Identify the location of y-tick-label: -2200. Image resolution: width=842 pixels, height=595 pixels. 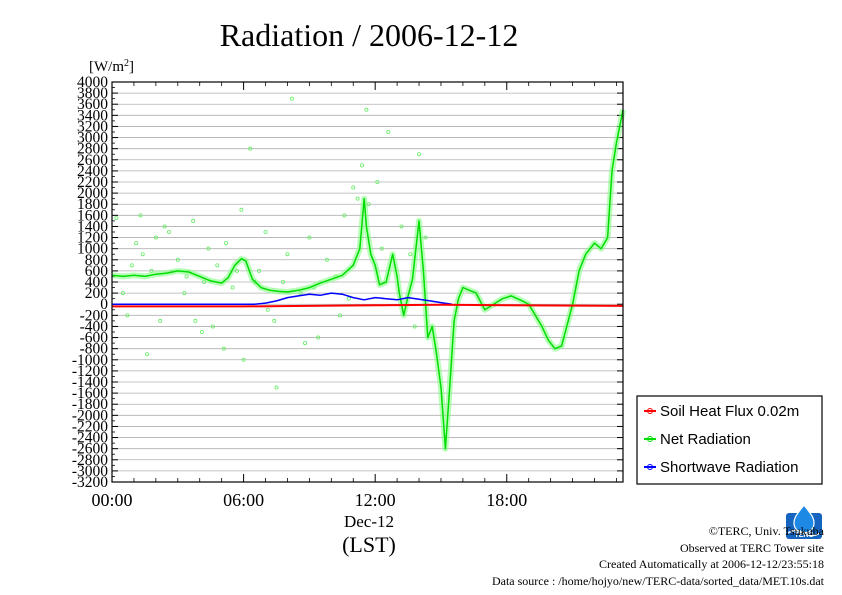
(90, 426).